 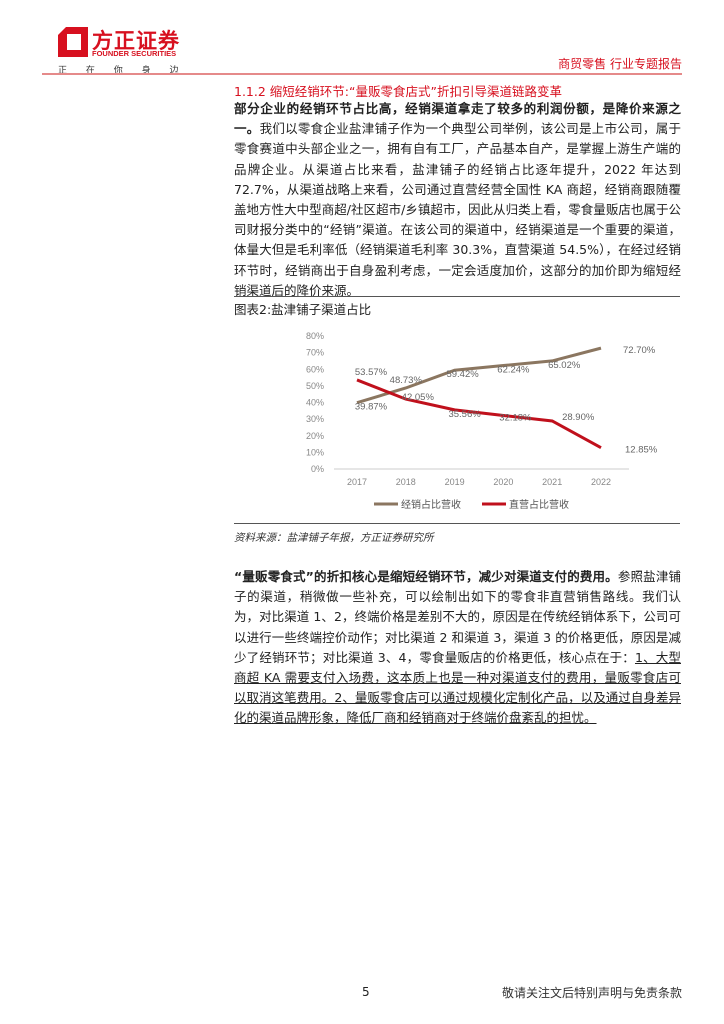 I want to click on brand-name: 方正证券, so click(x=136, y=41).